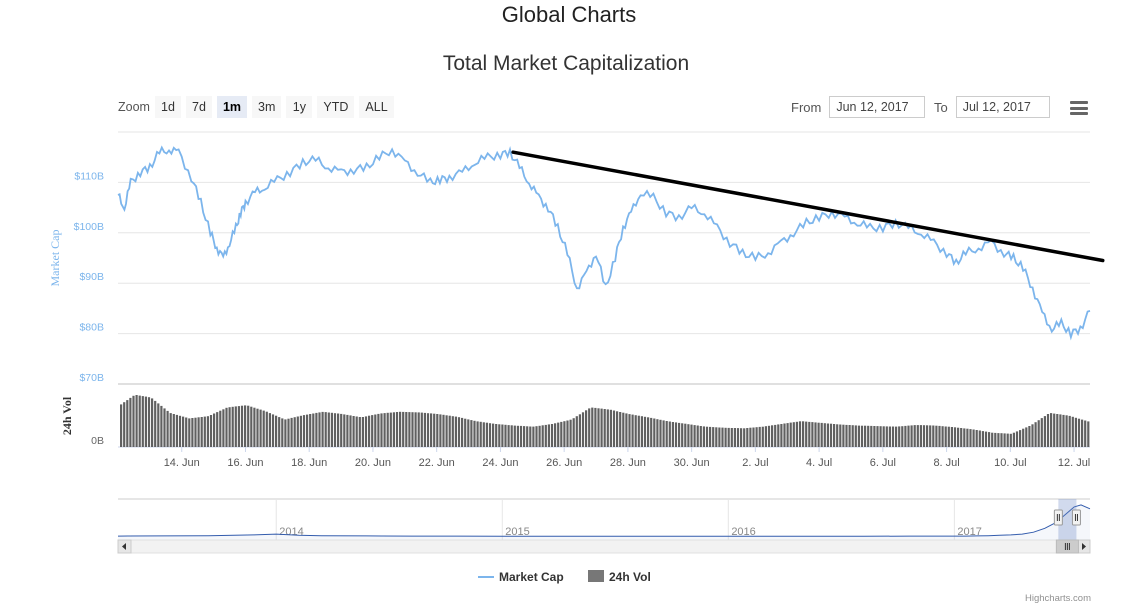  What do you see at coordinates (604, 522) in the screenshot?
I see `navigator-area` at bounding box center [604, 522].